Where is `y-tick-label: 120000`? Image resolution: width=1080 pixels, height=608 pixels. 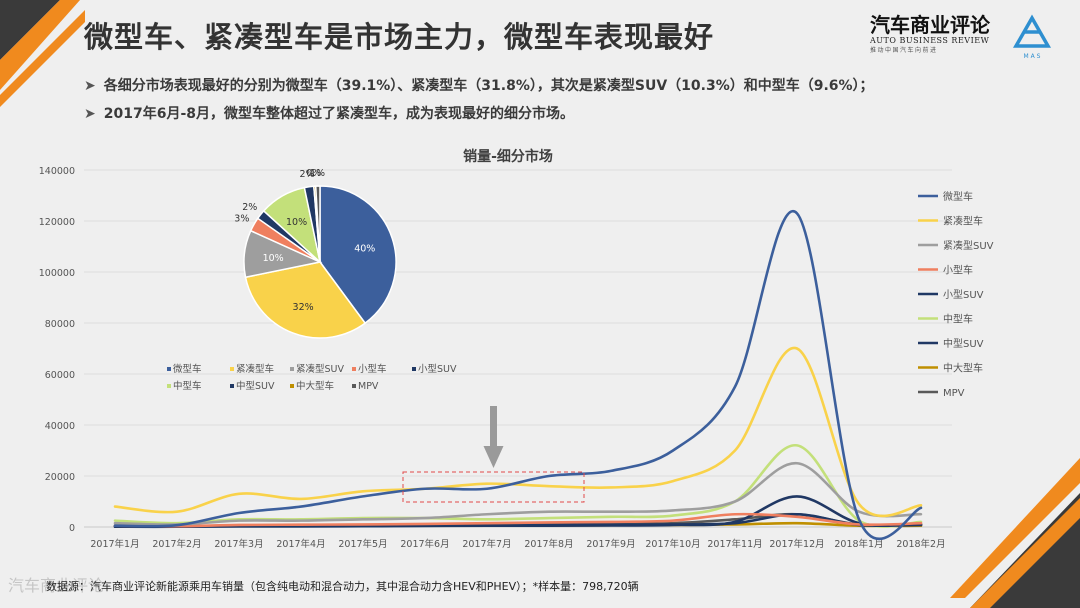
y-tick-label: 120000 is located at coordinates (57, 222).